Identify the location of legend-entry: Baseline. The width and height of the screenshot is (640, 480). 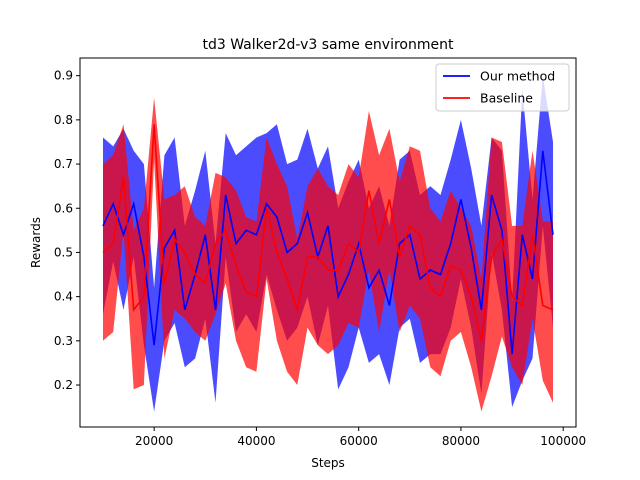
(506, 98).